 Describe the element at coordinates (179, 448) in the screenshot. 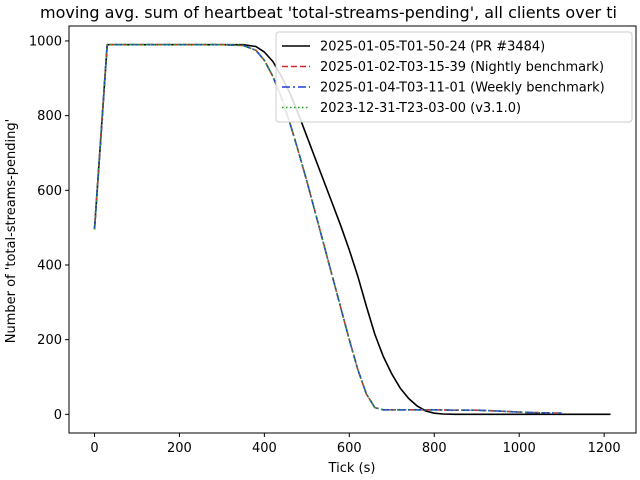

I see `x-tick-label: 200` at that location.